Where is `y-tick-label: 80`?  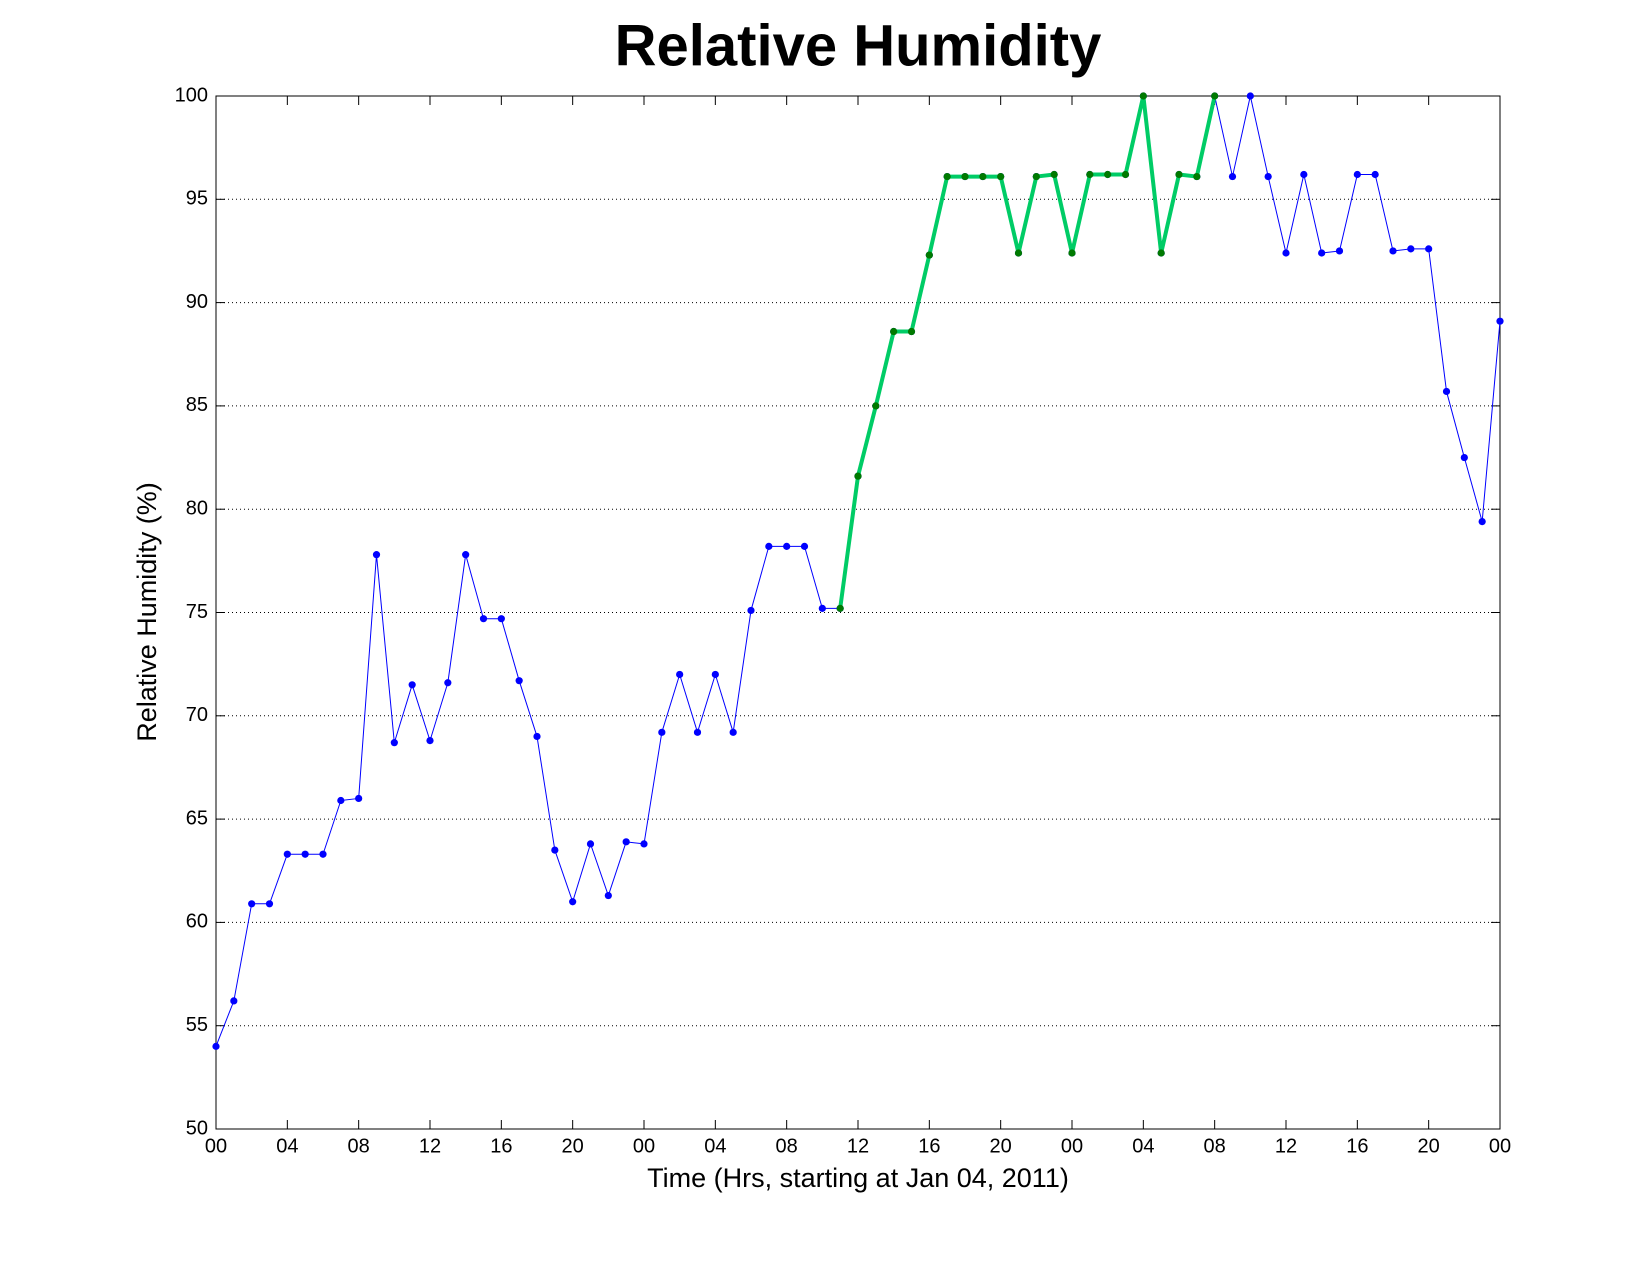
y-tick-label: 80 is located at coordinates (197, 508).